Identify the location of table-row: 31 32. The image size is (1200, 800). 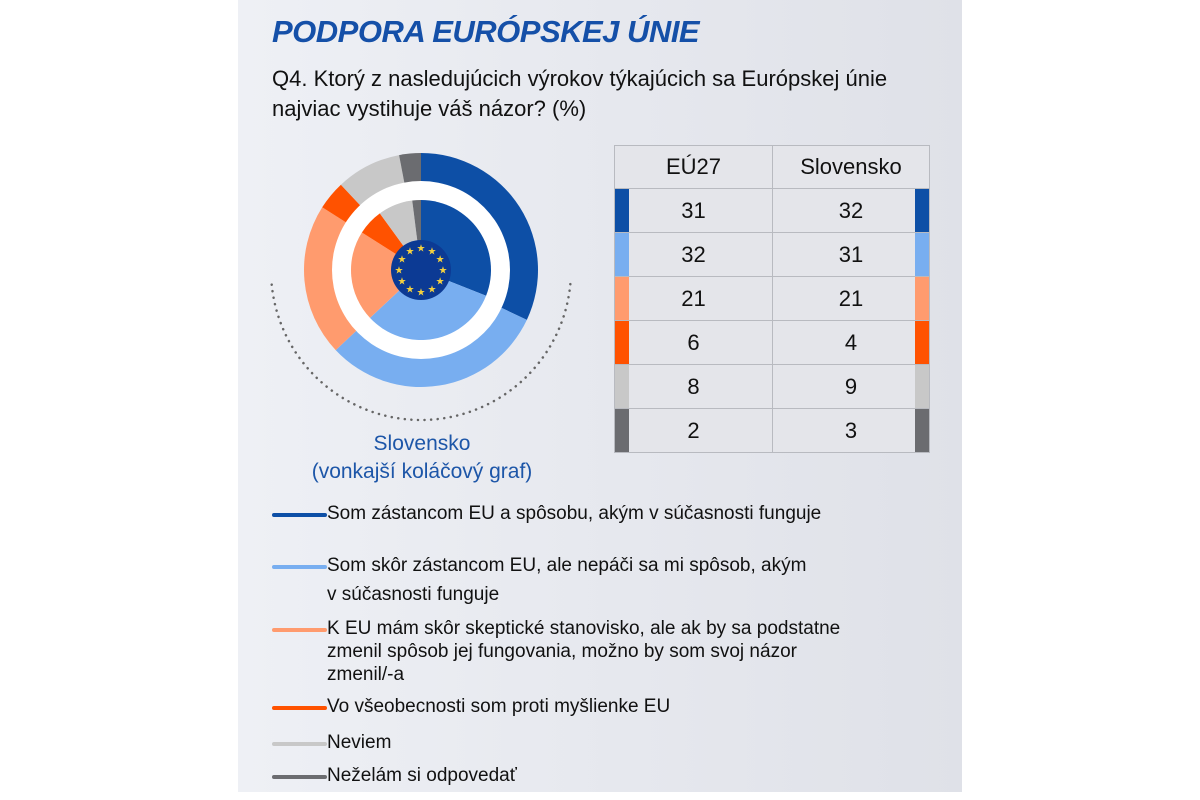
(772, 210).